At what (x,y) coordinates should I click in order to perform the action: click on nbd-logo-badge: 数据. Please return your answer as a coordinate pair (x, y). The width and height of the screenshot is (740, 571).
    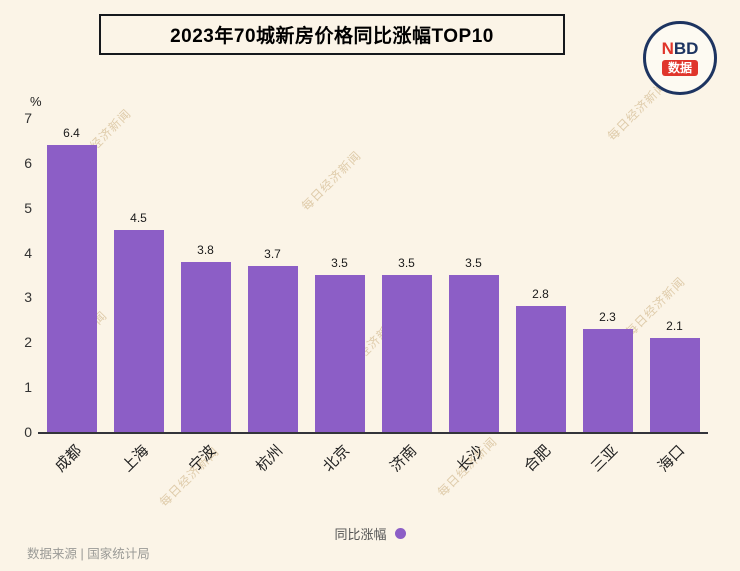
    Looking at the image, I should click on (679, 68).